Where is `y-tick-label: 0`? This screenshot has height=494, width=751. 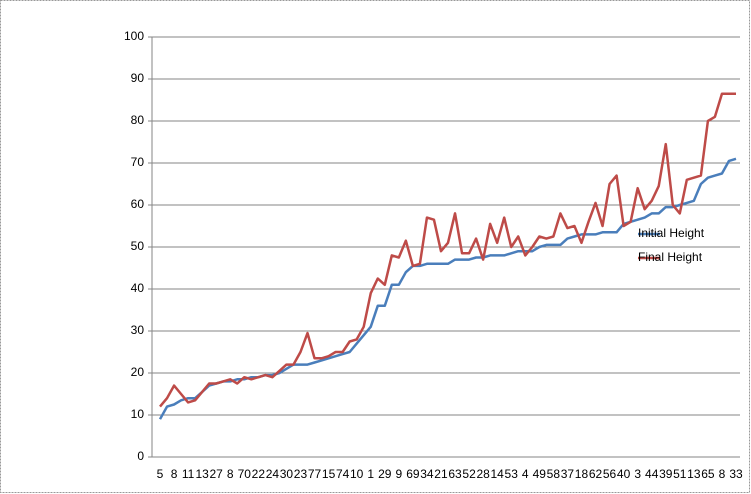
y-tick-label: 0 is located at coordinates (140, 456).